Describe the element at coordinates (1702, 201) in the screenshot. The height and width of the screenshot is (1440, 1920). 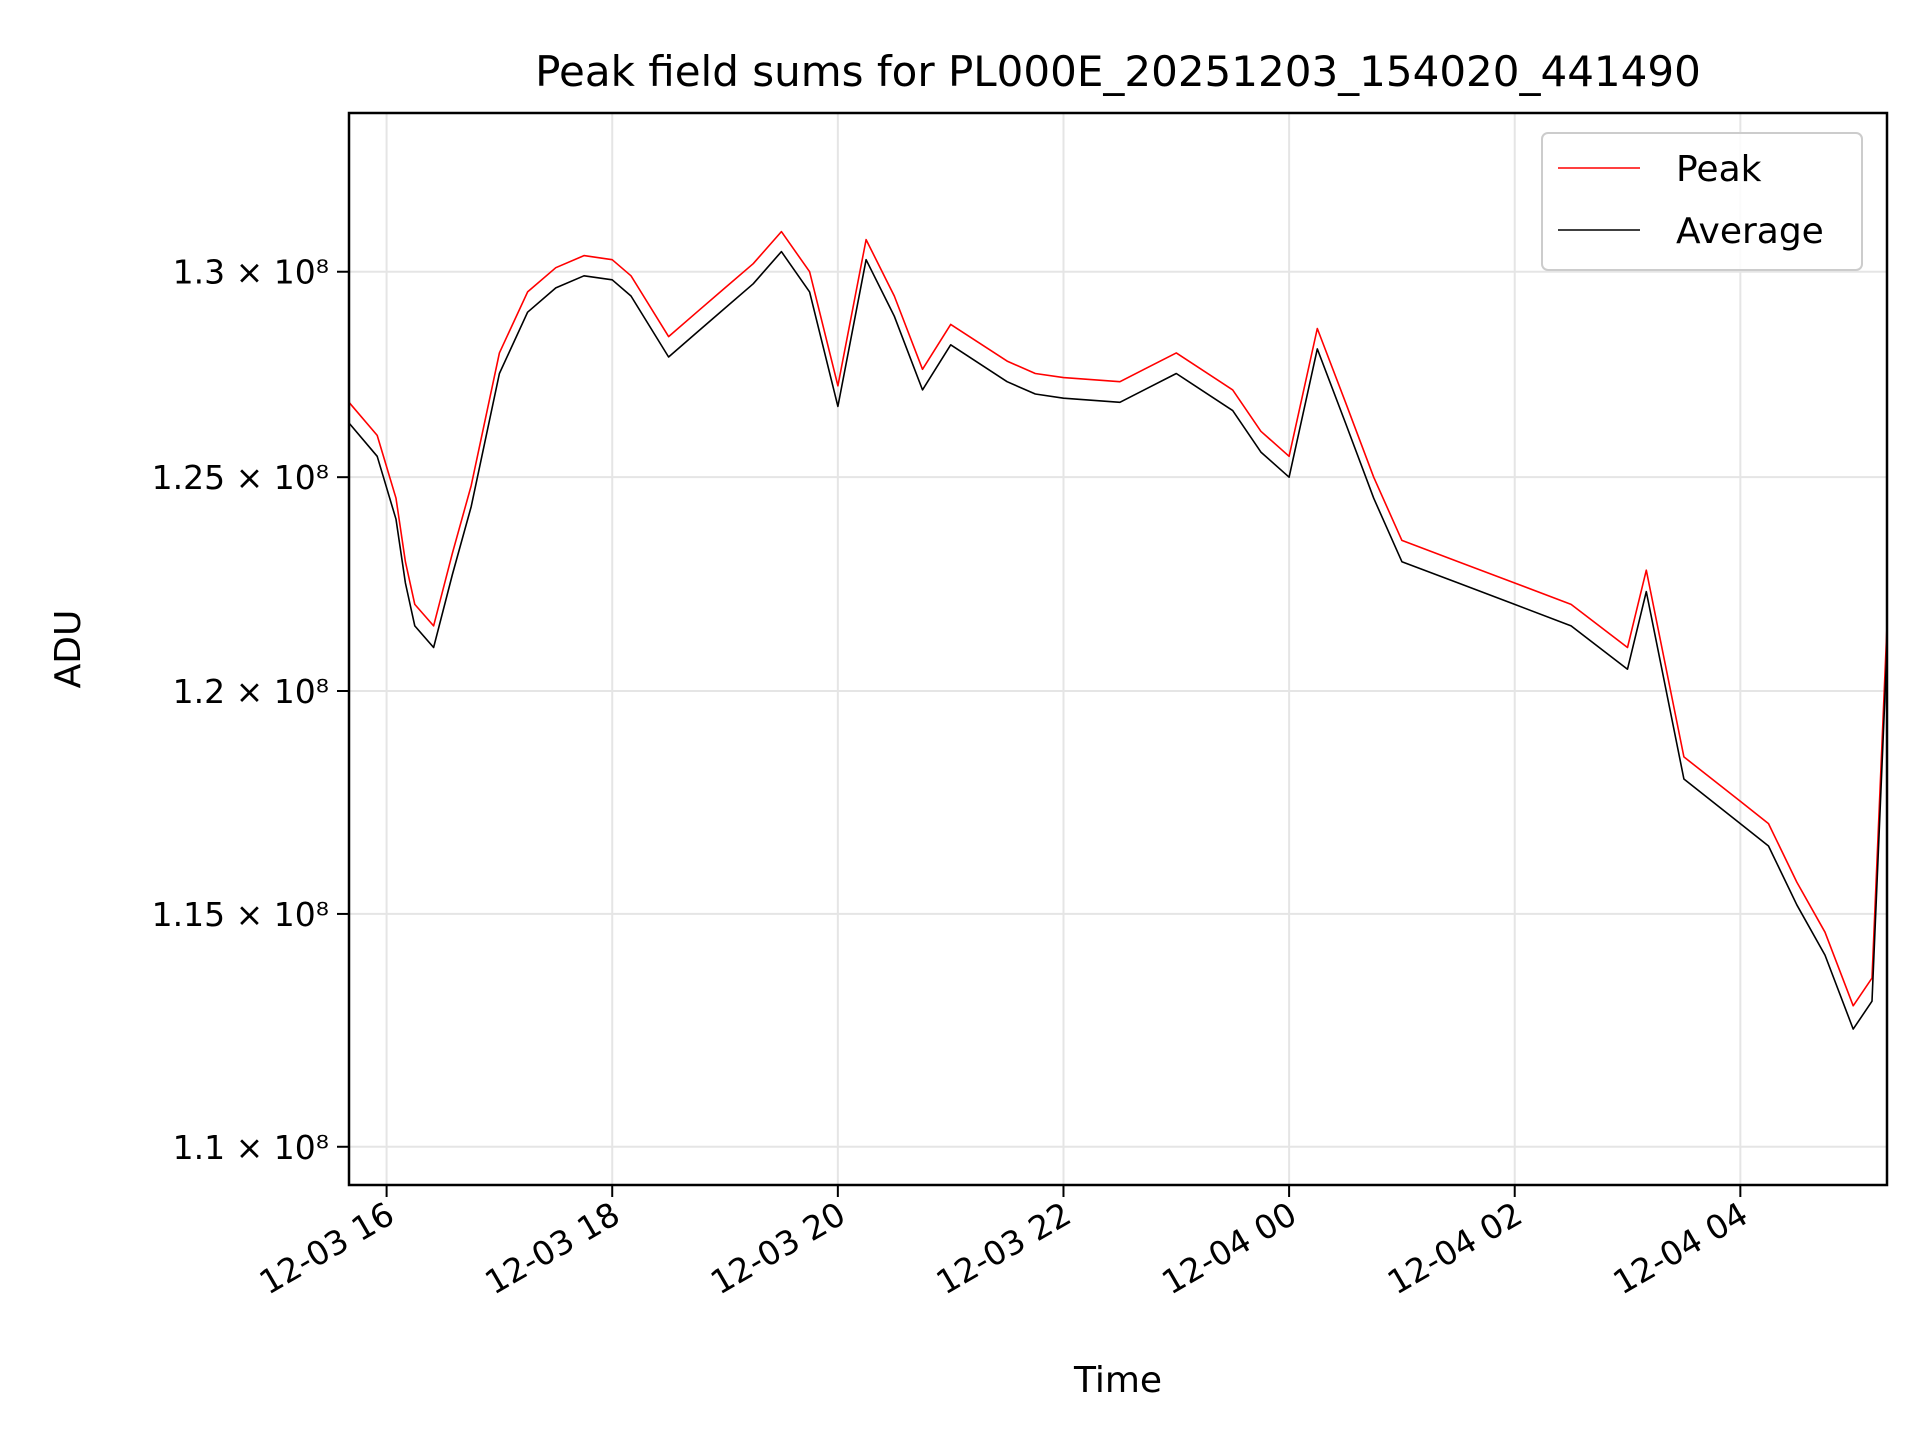
I see `legend: Peak Average` at that location.